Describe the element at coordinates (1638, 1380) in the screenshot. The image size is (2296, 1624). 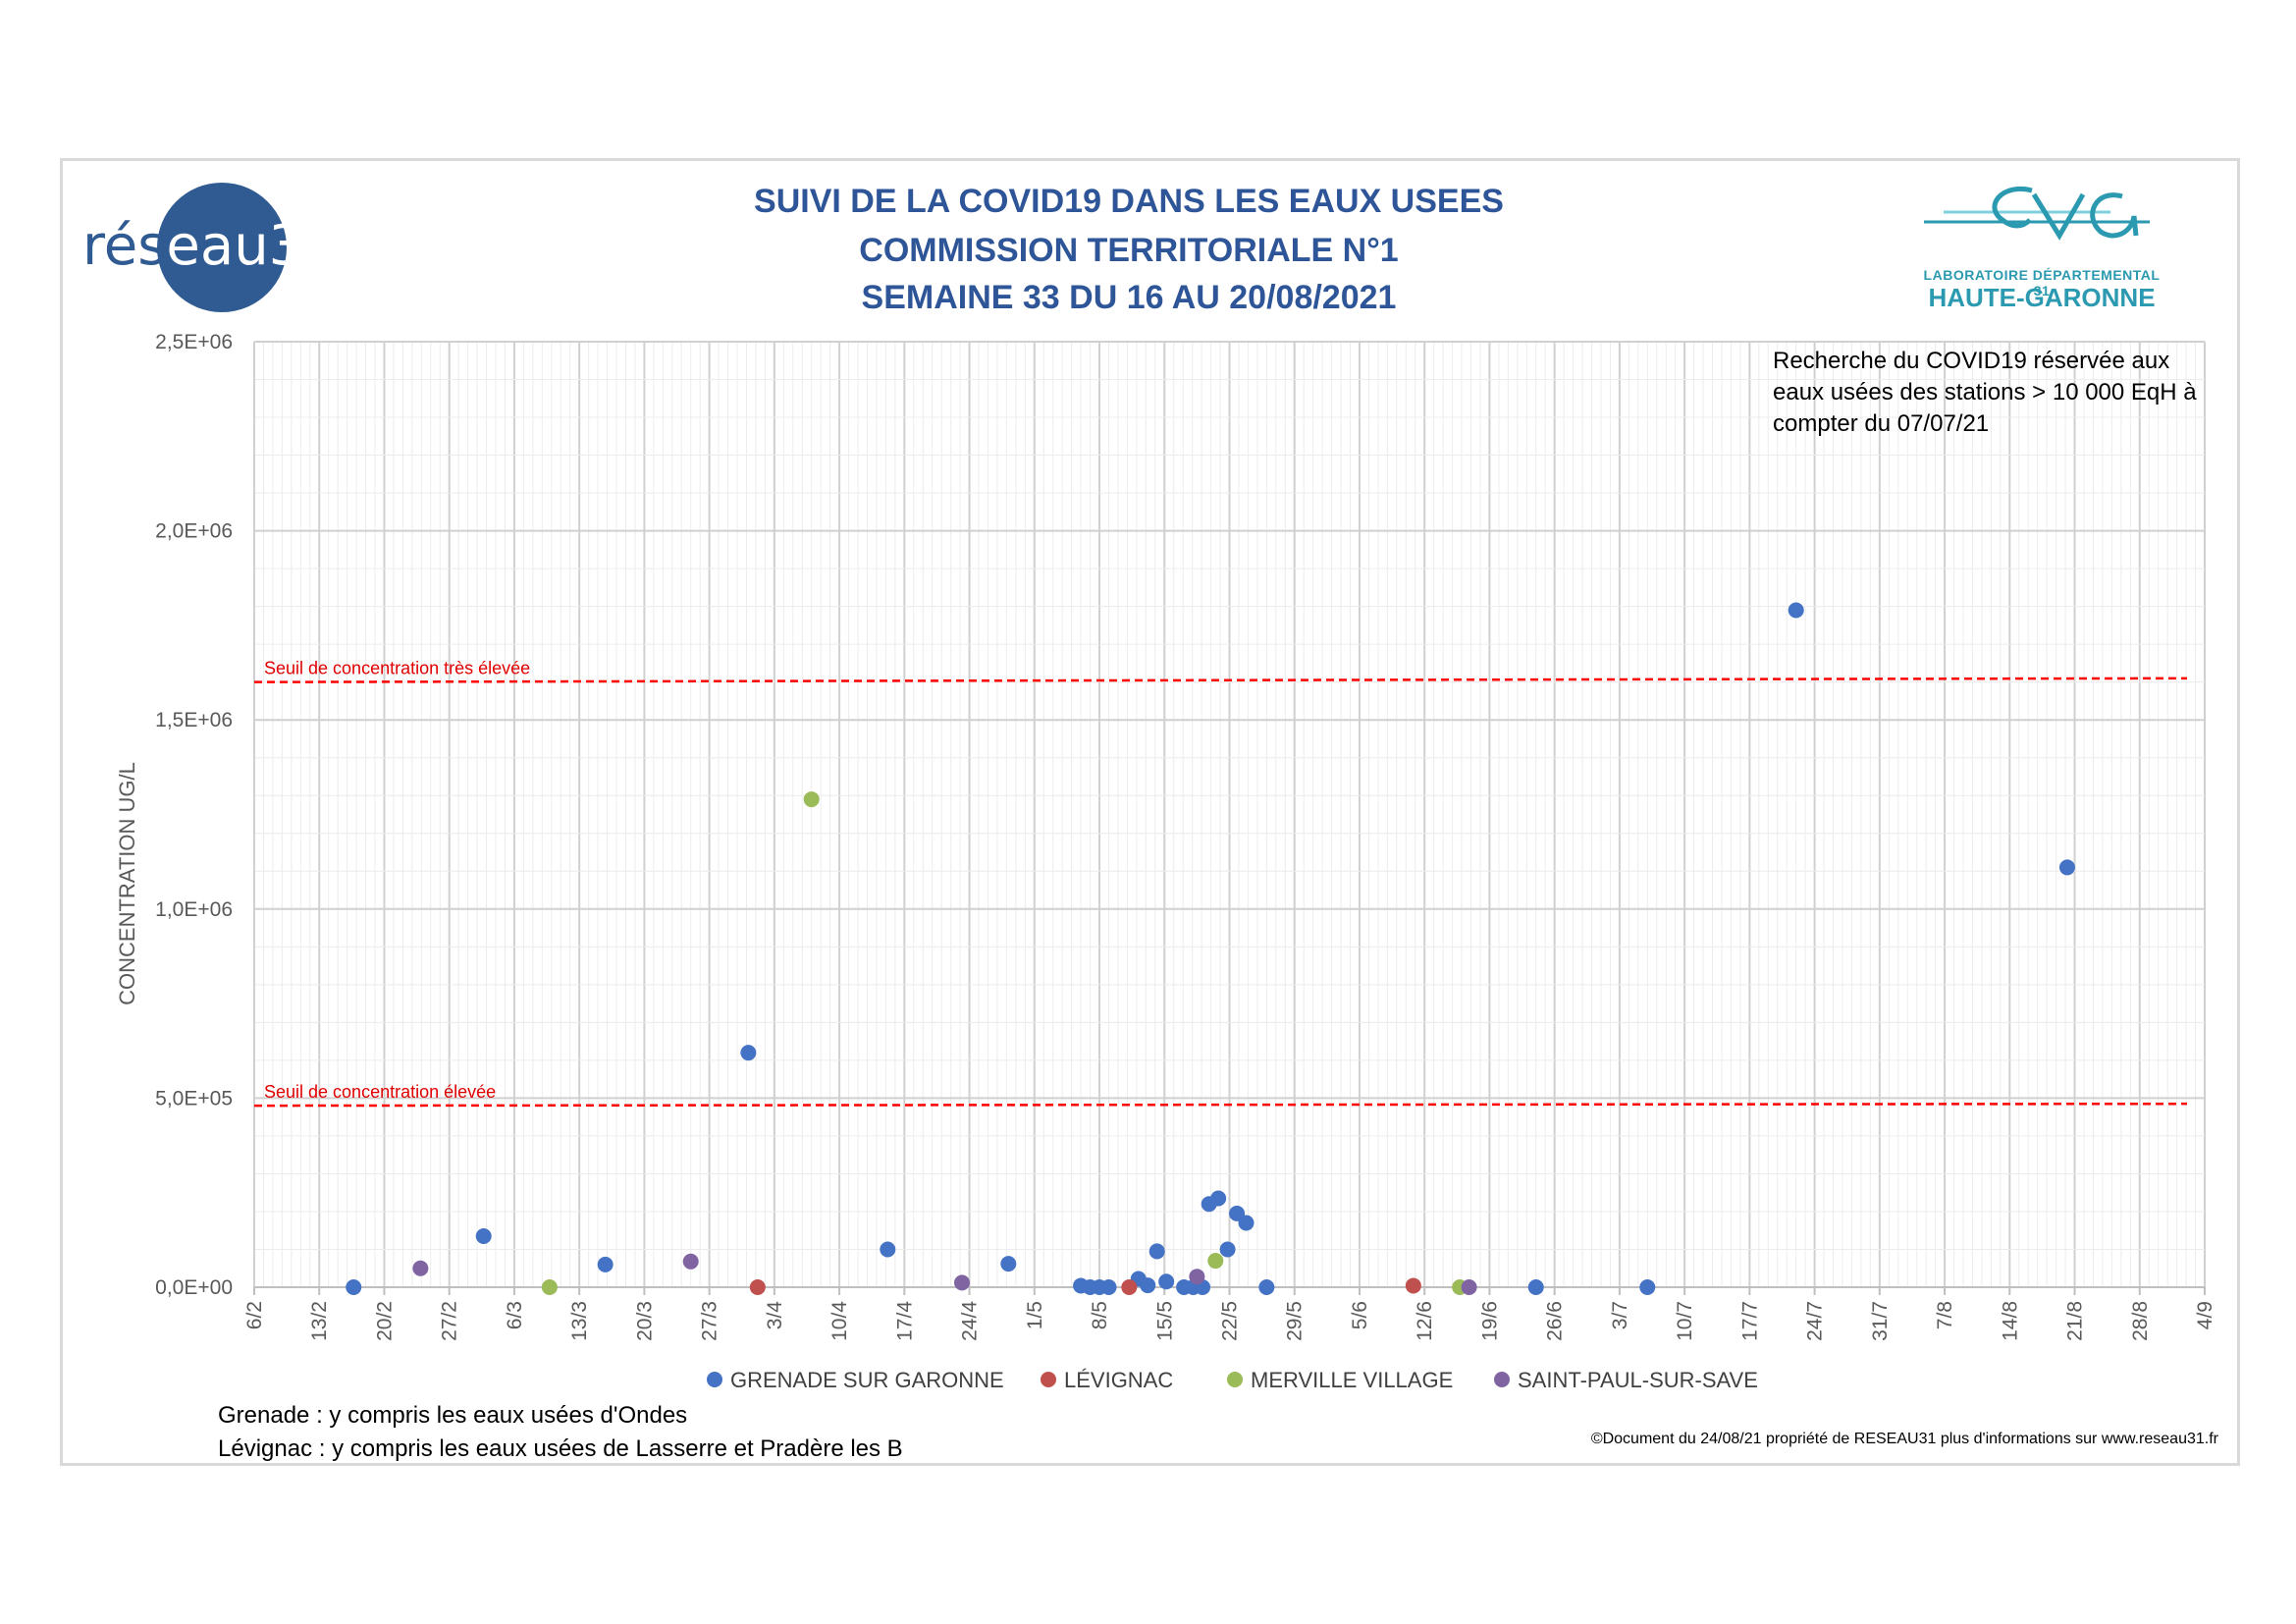
I see `legend-label: SAINT-PAUL-SUR-SAVE` at that location.